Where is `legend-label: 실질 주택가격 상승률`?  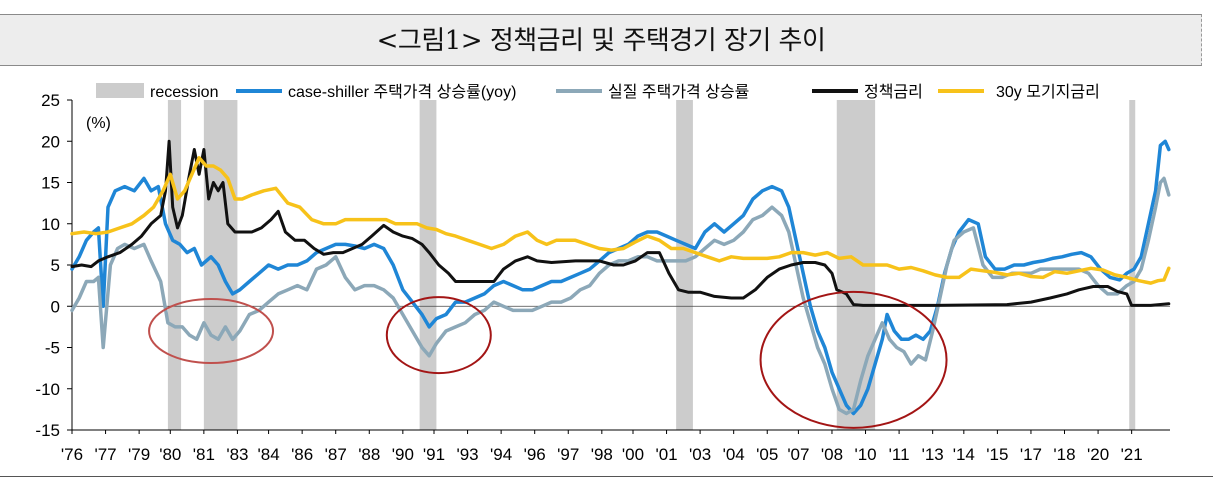 legend-label: 실질 주택가격 상승률 is located at coordinates (678, 92).